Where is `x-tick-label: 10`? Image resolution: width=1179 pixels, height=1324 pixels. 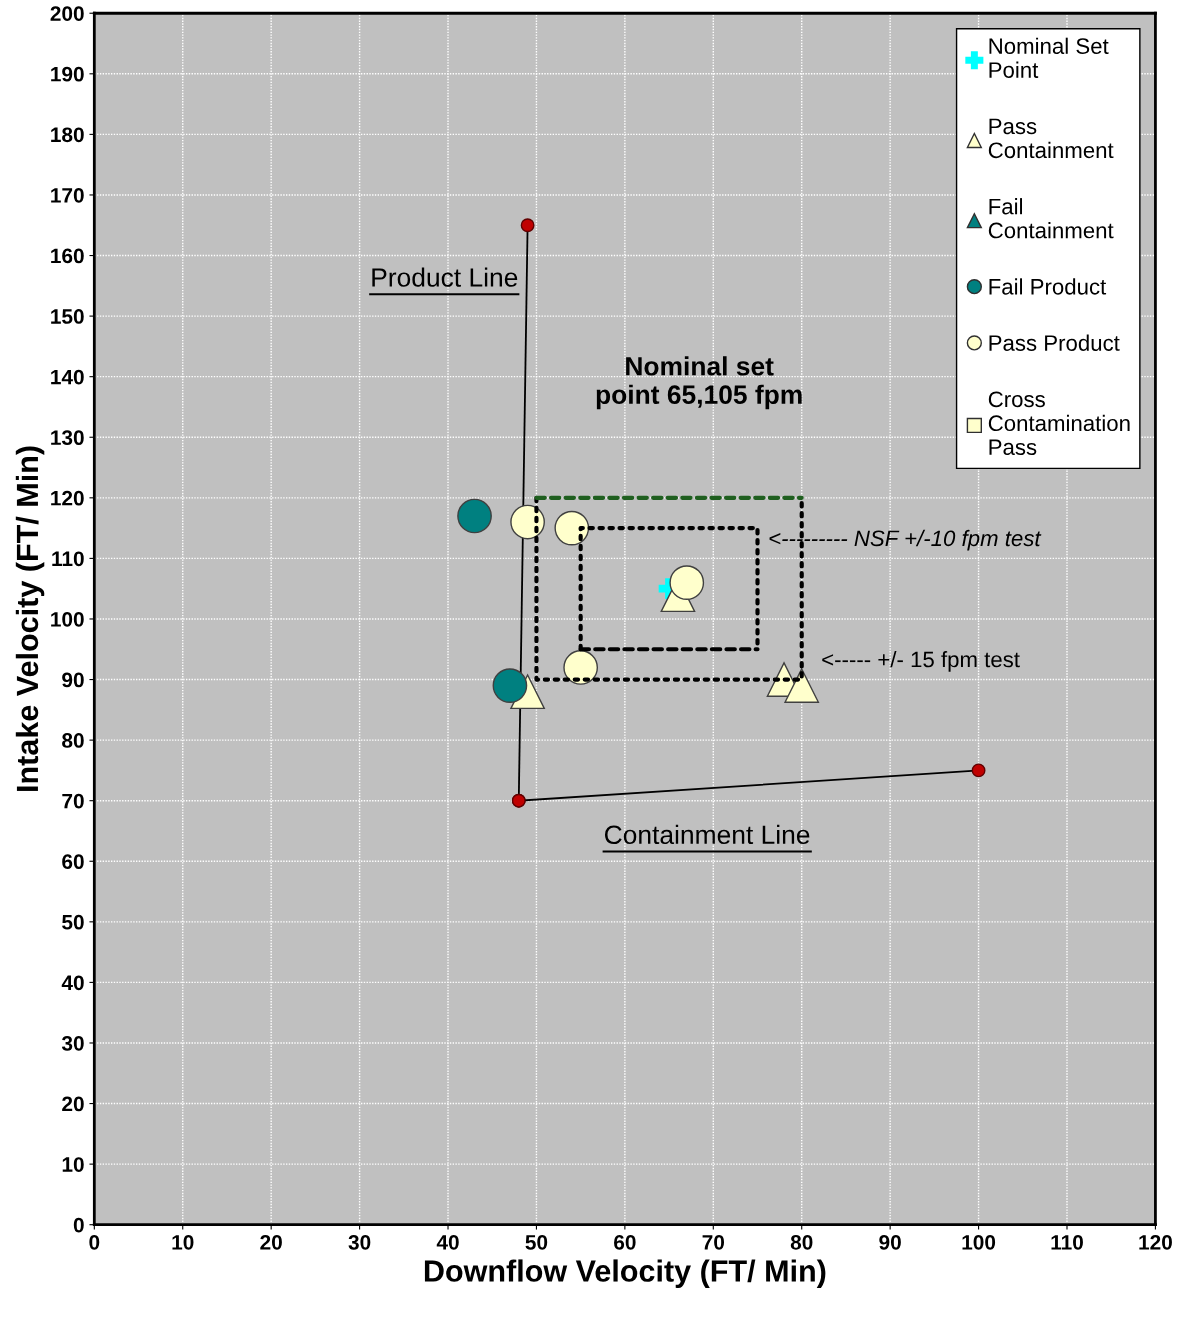 x-tick-label: 10 is located at coordinates (183, 1242).